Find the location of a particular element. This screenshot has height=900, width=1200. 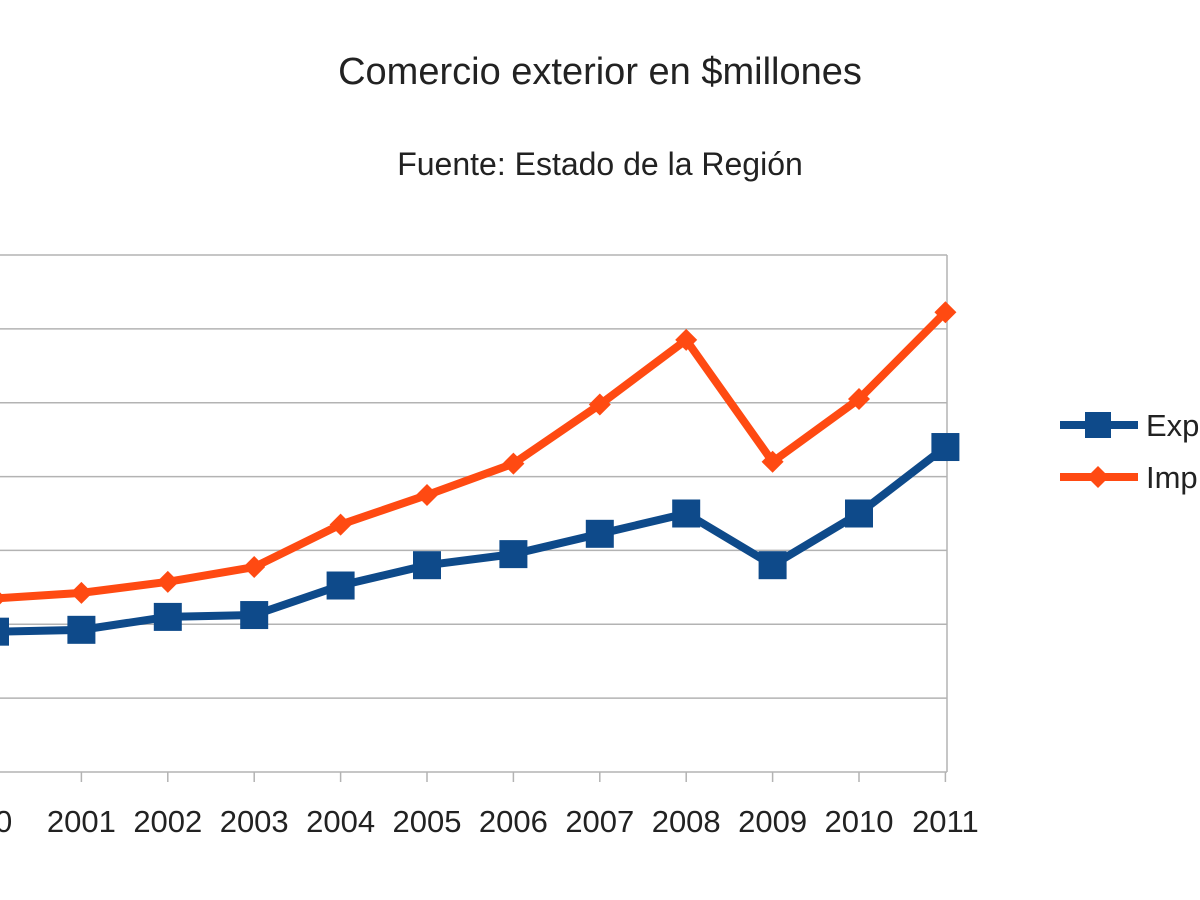

x-tick-label-2009: 2009 is located at coordinates (772, 821).